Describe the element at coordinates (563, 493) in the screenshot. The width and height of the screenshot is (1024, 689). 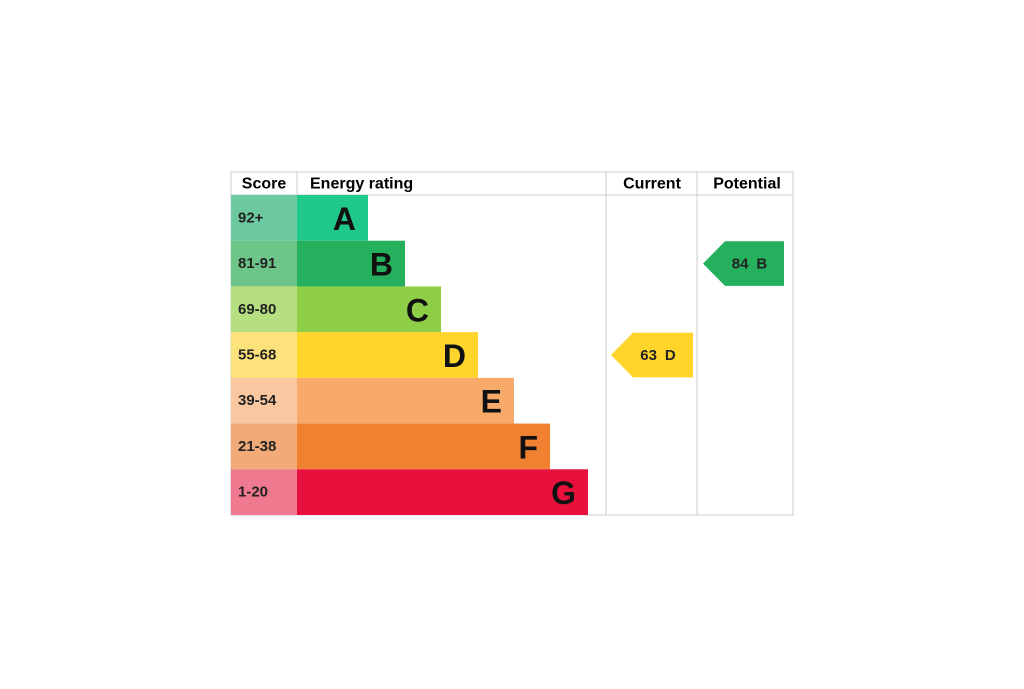
I see `rating-letter: G` at that location.